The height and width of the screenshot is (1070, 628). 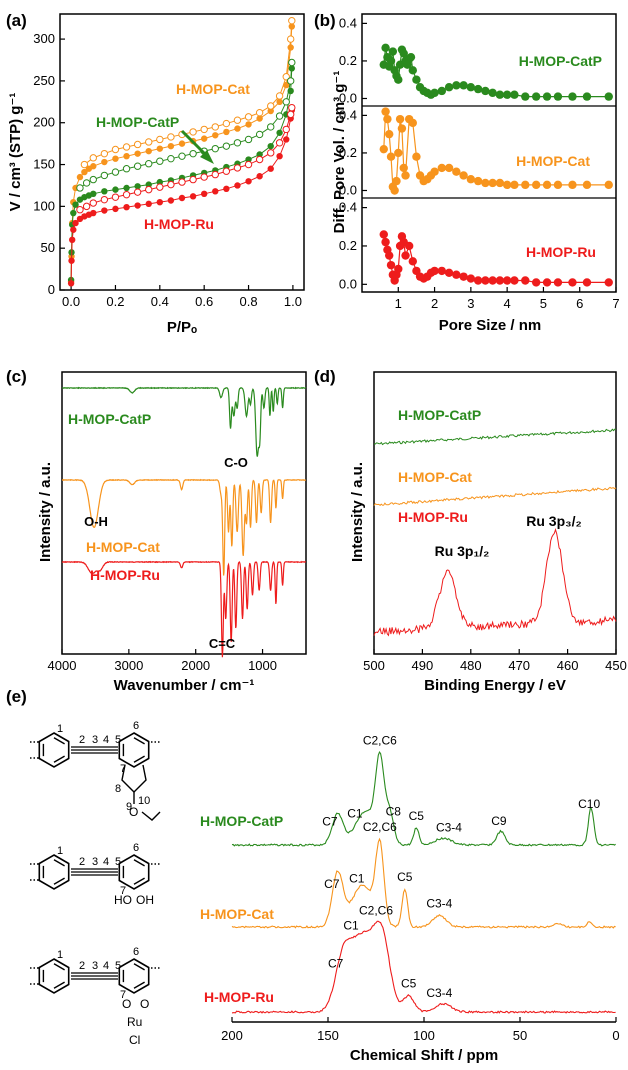 I want to click on b-ytick-label: 0.2, so click(x=348, y=245).